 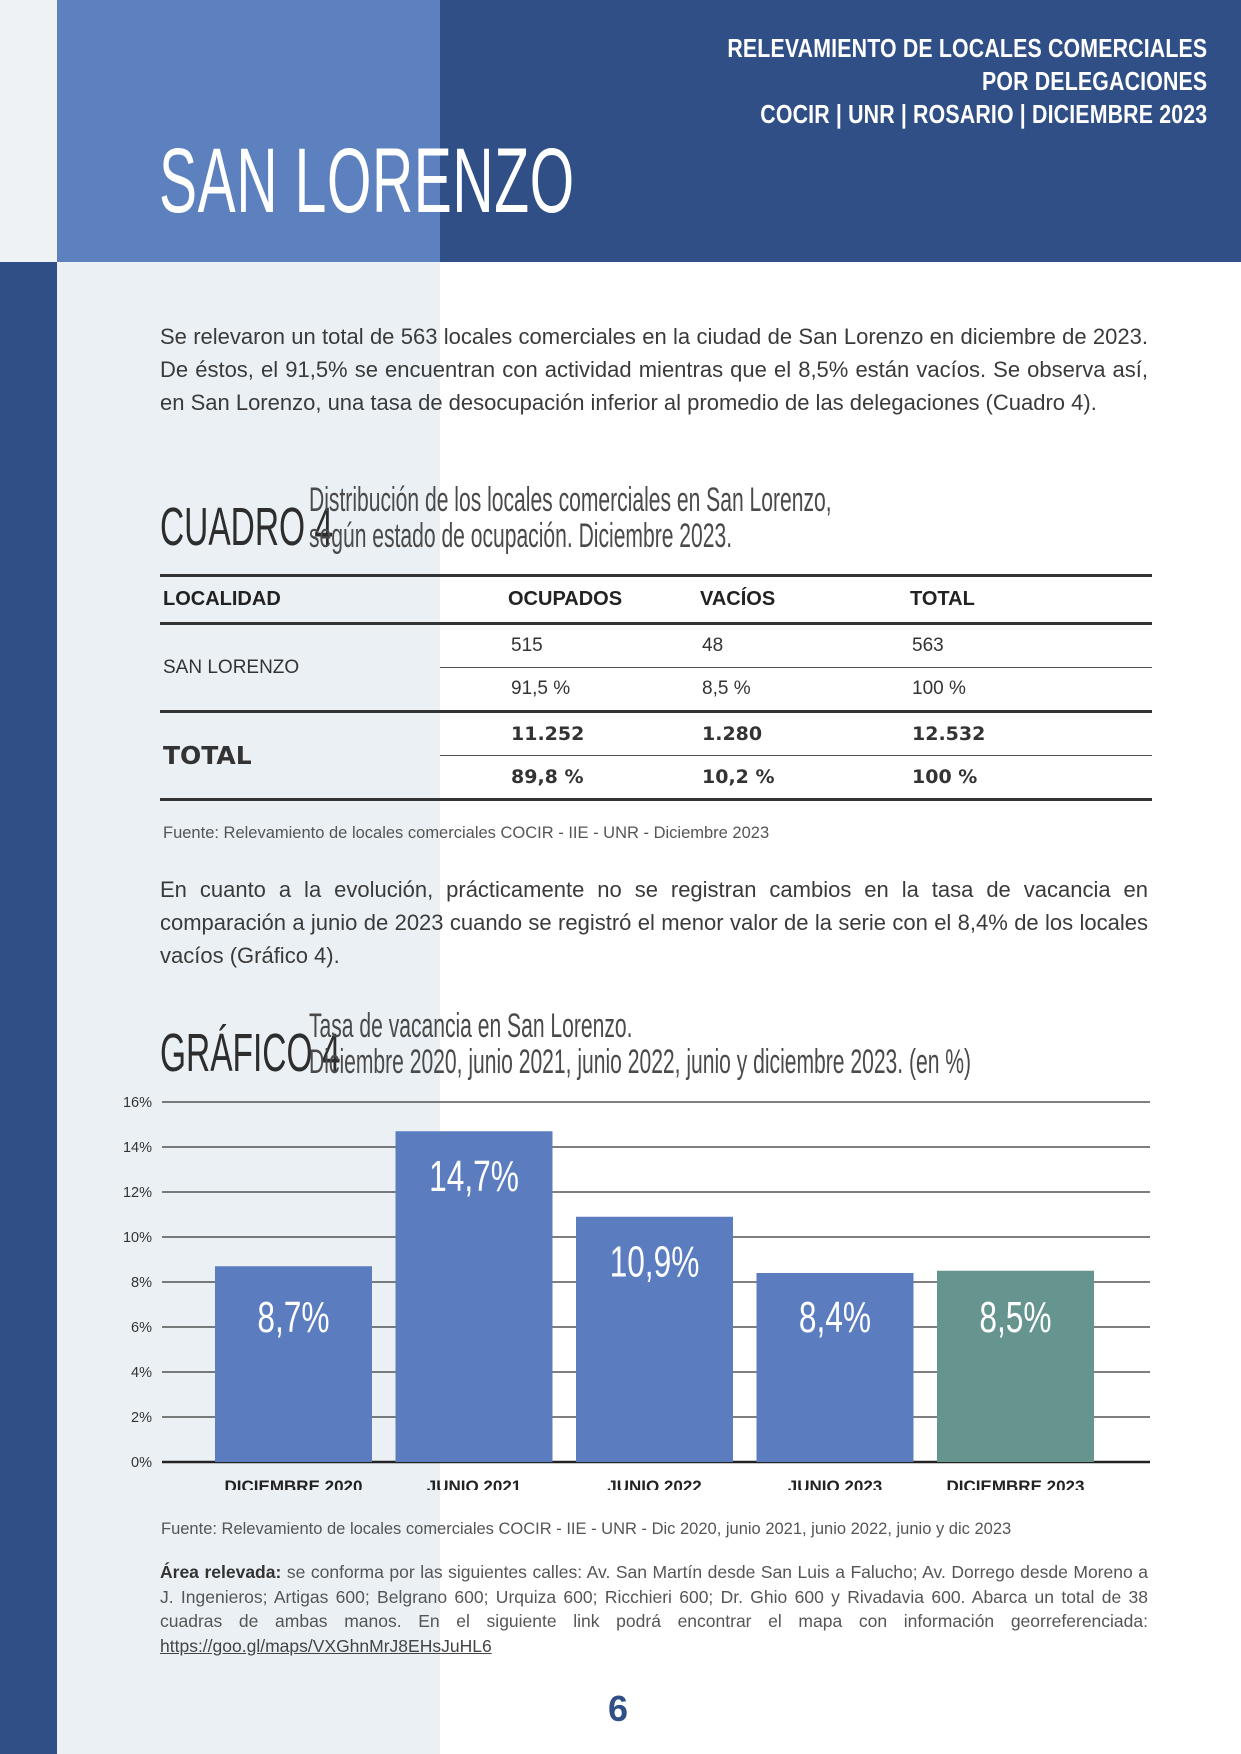 What do you see at coordinates (942, 599) in the screenshot?
I see `col-header-total: TOTAL` at bounding box center [942, 599].